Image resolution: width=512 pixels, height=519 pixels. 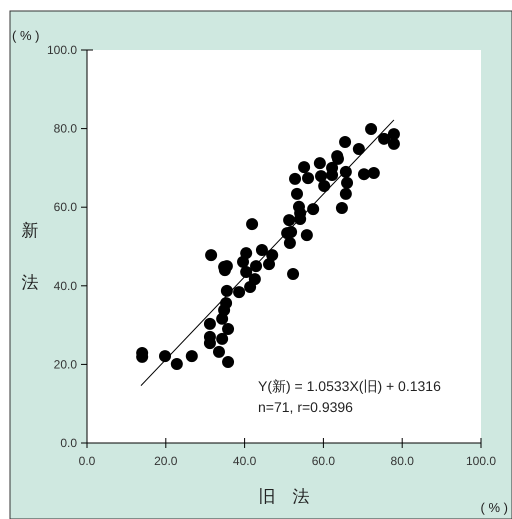 I want to click on x-tick-label: 80.0, so click(x=402, y=461).